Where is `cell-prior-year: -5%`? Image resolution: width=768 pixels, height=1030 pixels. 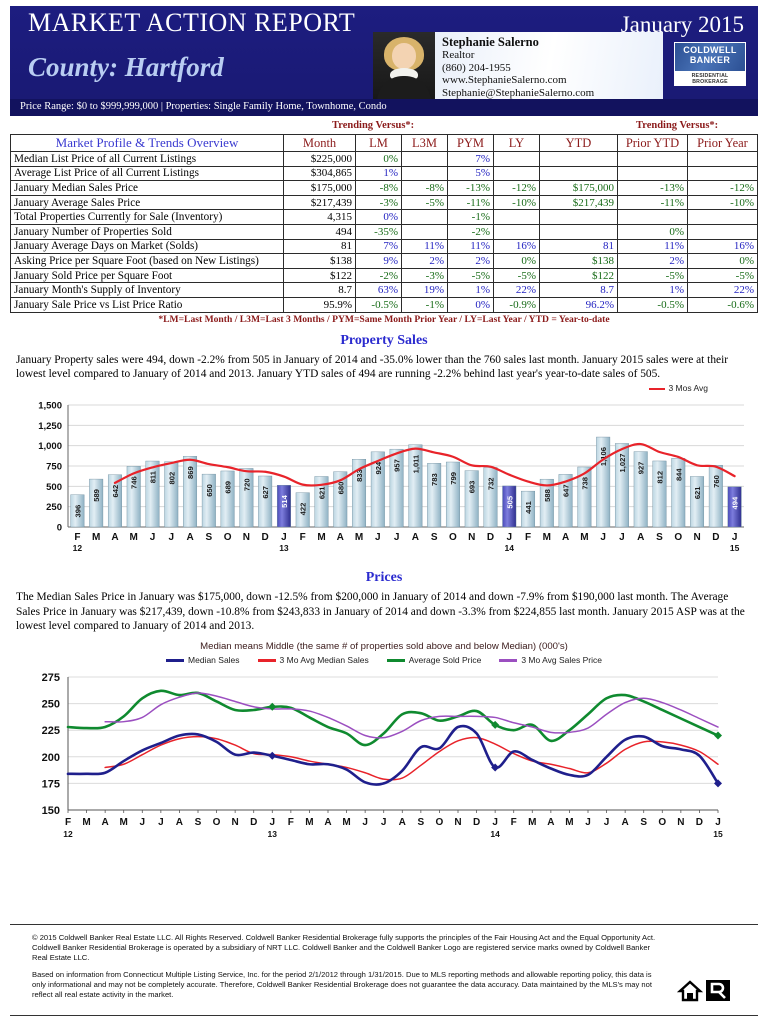
cell-prior-year: -5% is located at coordinates (722, 275).